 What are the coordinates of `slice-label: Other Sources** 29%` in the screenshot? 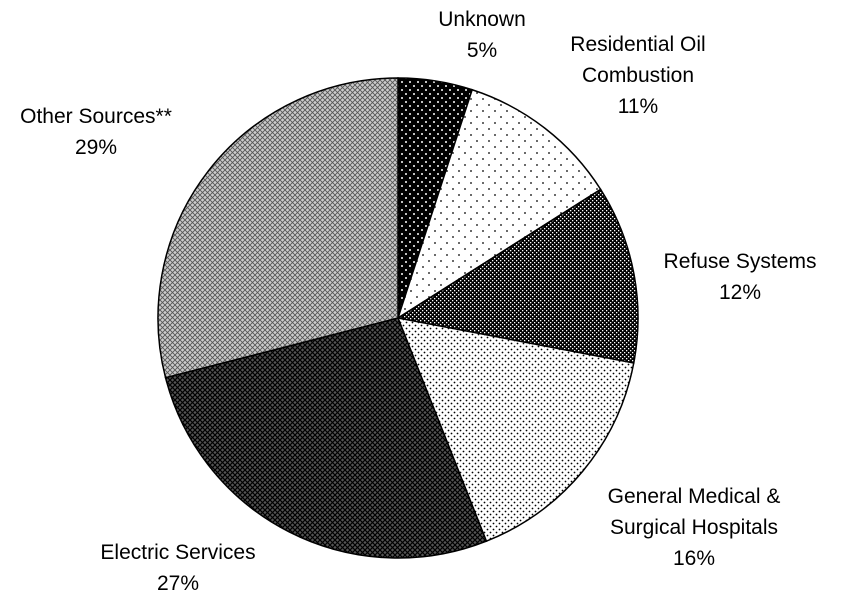 It's located at (96, 132).